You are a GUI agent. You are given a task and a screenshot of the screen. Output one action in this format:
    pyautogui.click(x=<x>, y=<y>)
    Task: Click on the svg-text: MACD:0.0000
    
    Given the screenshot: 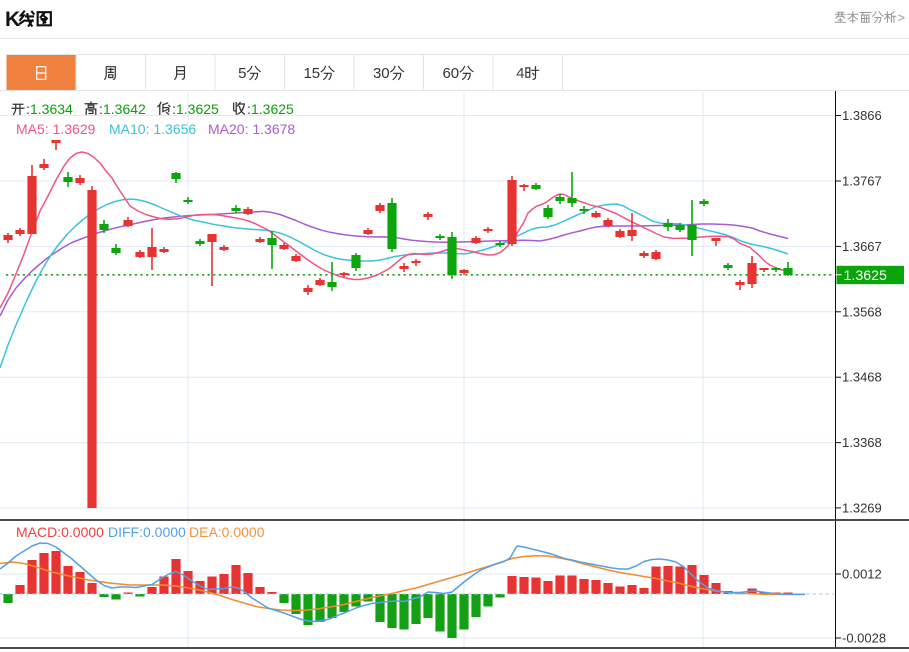 What is the action you would take?
    pyautogui.click(x=60, y=532)
    